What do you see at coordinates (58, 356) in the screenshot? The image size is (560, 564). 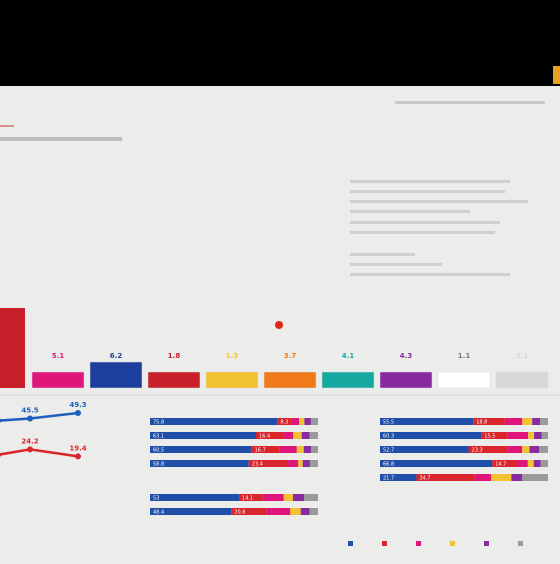 I see `candidate-value: 5.1` at bounding box center [58, 356].